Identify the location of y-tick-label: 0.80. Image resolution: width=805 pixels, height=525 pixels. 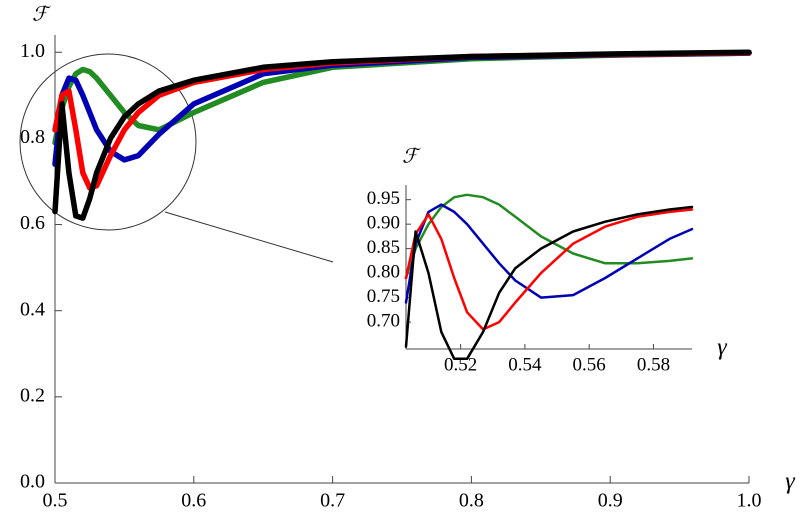
(383, 271).